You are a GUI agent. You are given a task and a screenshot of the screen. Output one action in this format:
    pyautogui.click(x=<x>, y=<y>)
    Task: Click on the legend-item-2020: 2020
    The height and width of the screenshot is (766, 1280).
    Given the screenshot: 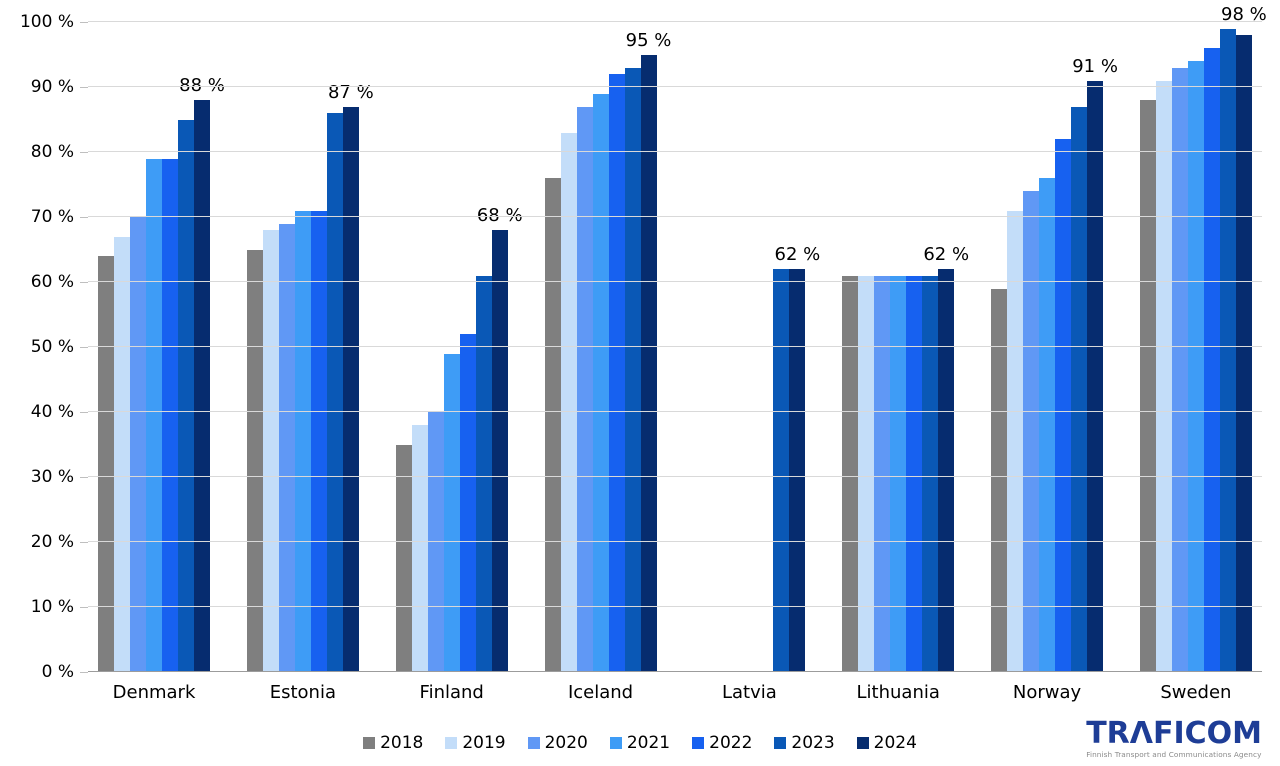 What is the action you would take?
    pyautogui.click(x=557, y=743)
    